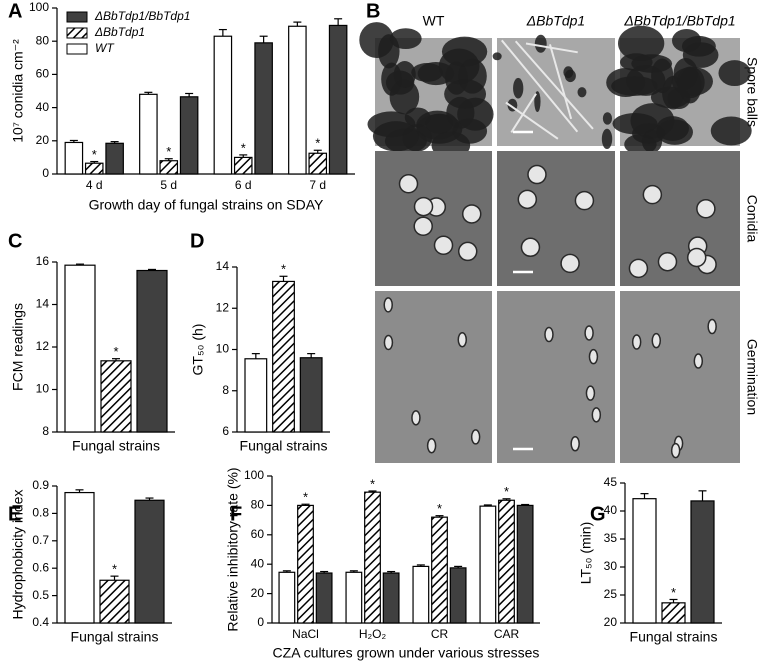  Describe the element at coordinates (198, 350) in the screenshot. I see `y-axis-label: GT₅₀ (h)` at that location.